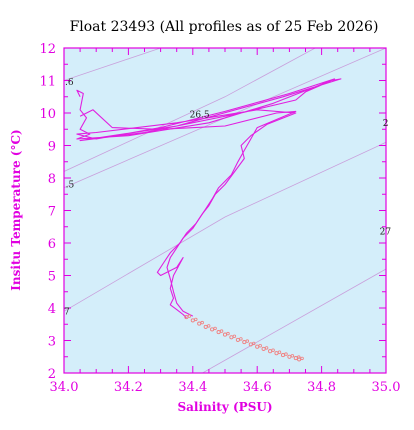  I want to click on deep-sample-point-12b, so click(266, 348).